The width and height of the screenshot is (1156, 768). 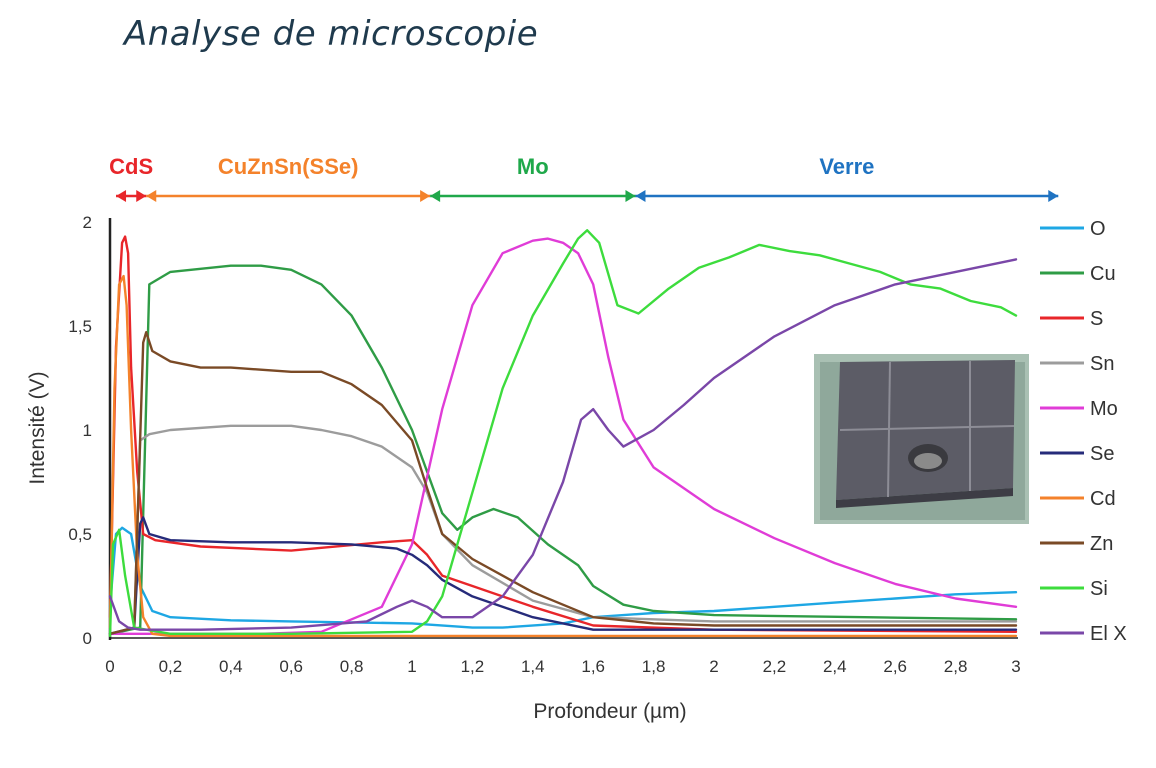 What do you see at coordinates (171, 666) in the screenshot?
I see `x-tick-label: 0,2` at bounding box center [171, 666].